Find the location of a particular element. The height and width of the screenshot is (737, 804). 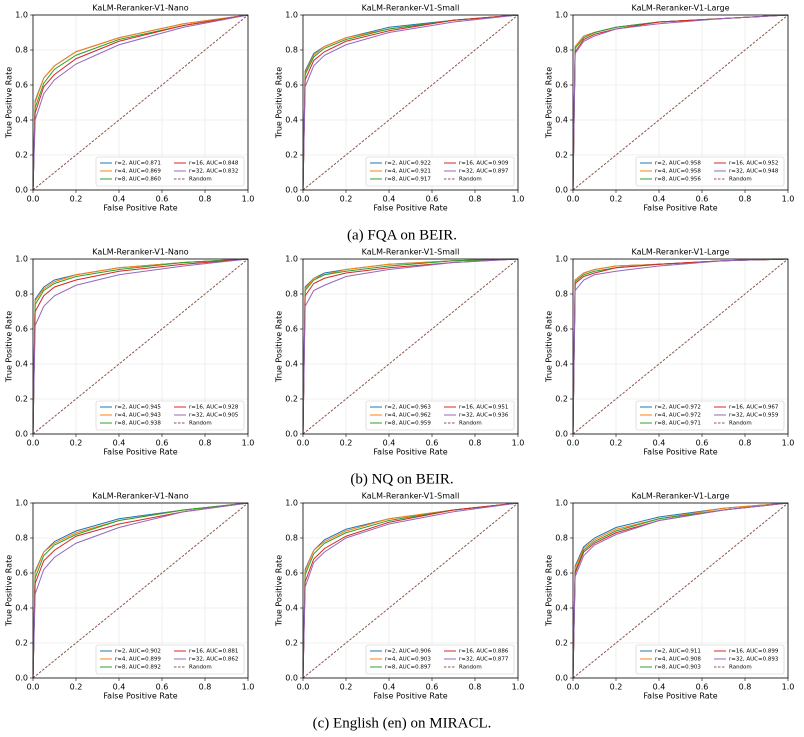

legend-label: r=8, AUC=0.956 is located at coordinates (678, 180).